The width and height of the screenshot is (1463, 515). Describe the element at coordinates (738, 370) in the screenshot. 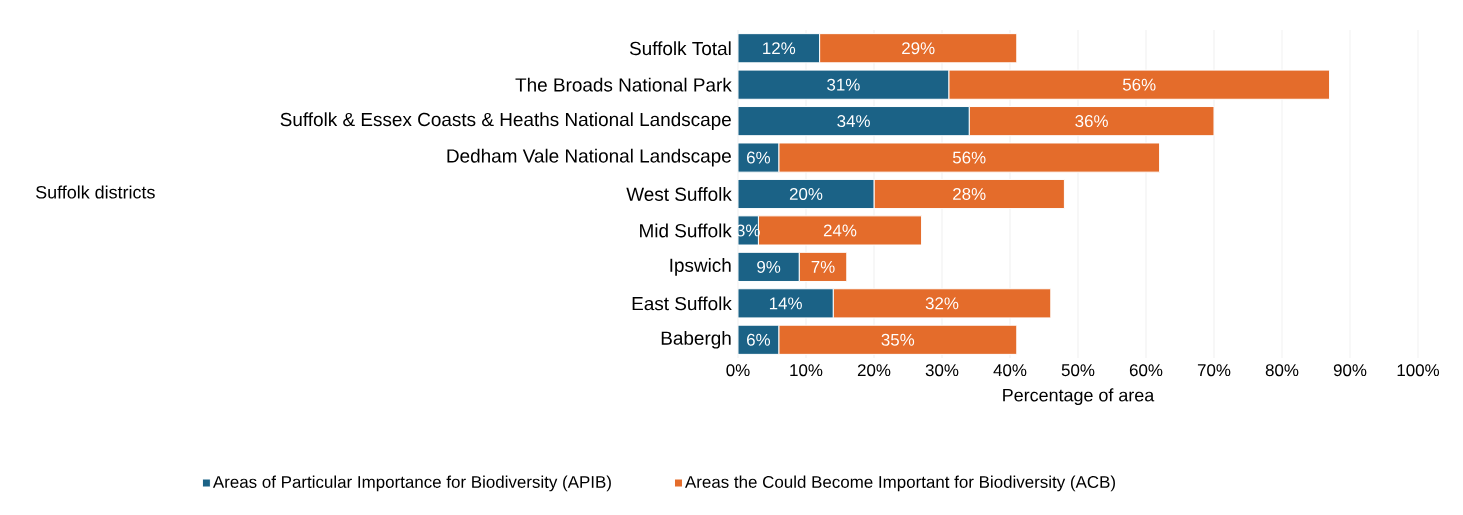

I see `x-tick-label: 0%` at that location.